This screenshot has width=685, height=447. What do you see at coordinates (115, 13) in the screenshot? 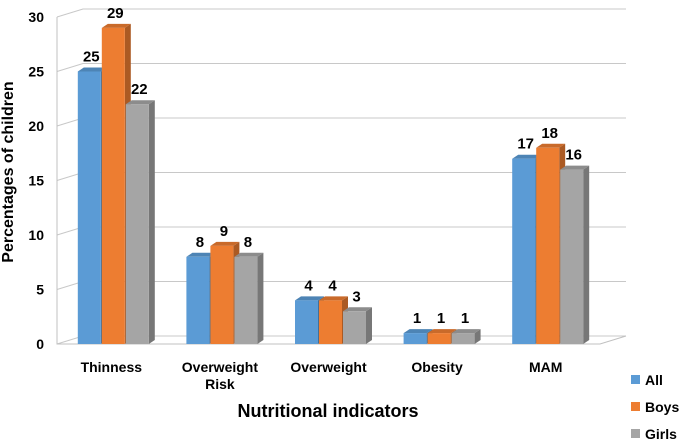
I see `data-label-boys-0: 29` at bounding box center [115, 13].